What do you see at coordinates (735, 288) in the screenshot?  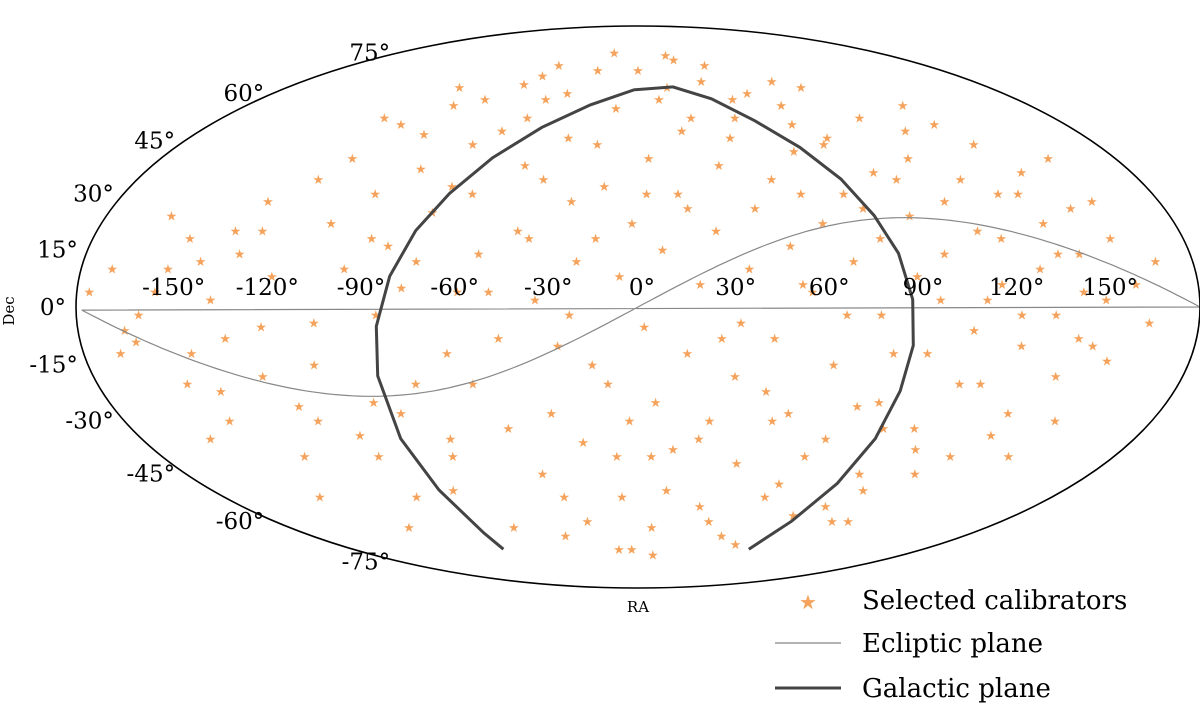 I see `ra-tick-label: 30°` at bounding box center [735, 288].